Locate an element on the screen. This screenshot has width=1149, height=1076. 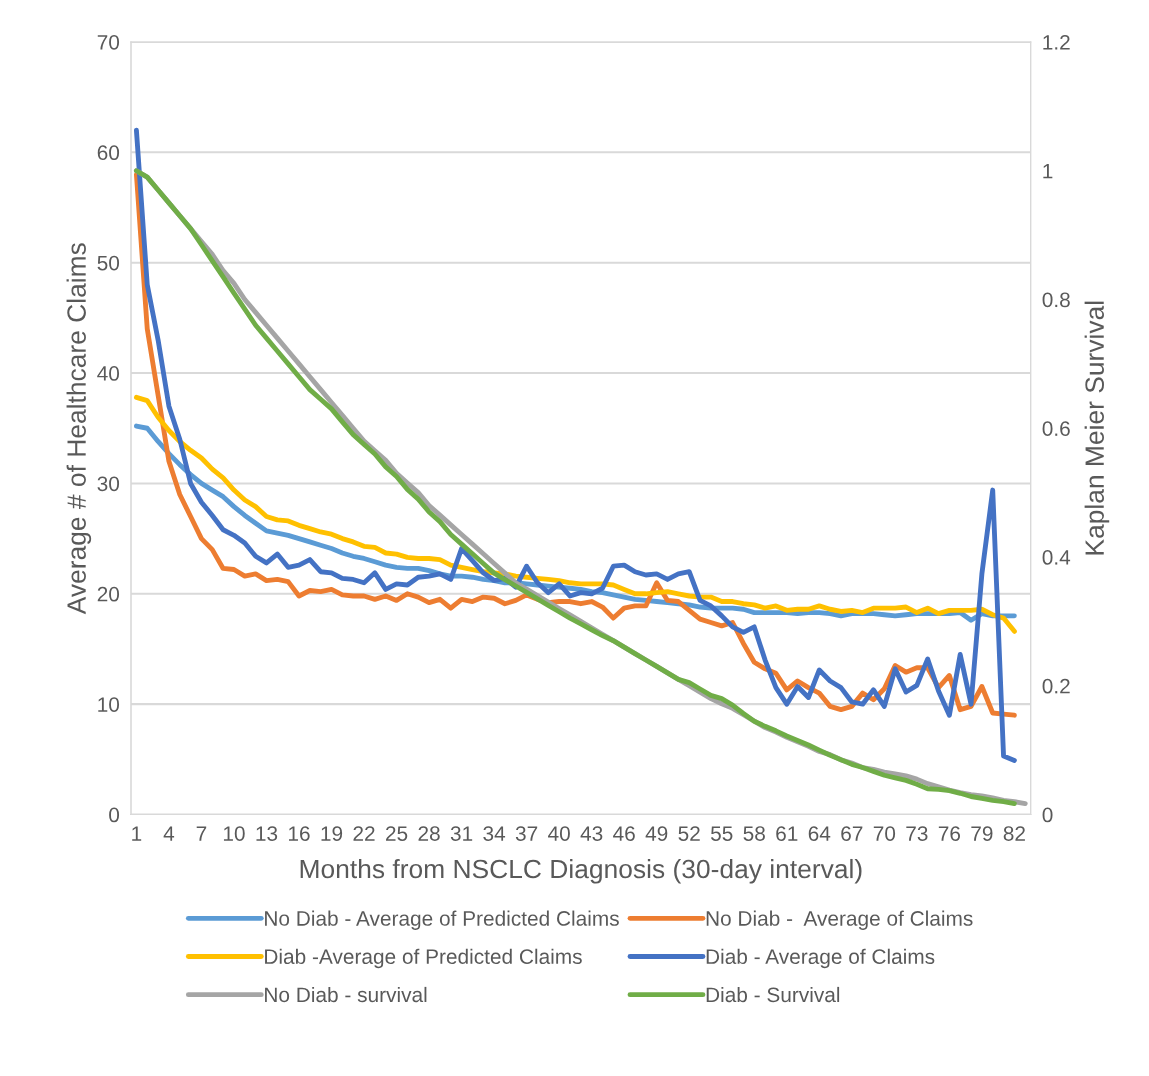
legend-label: No Diab - survival is located at coordinates (346, 994).